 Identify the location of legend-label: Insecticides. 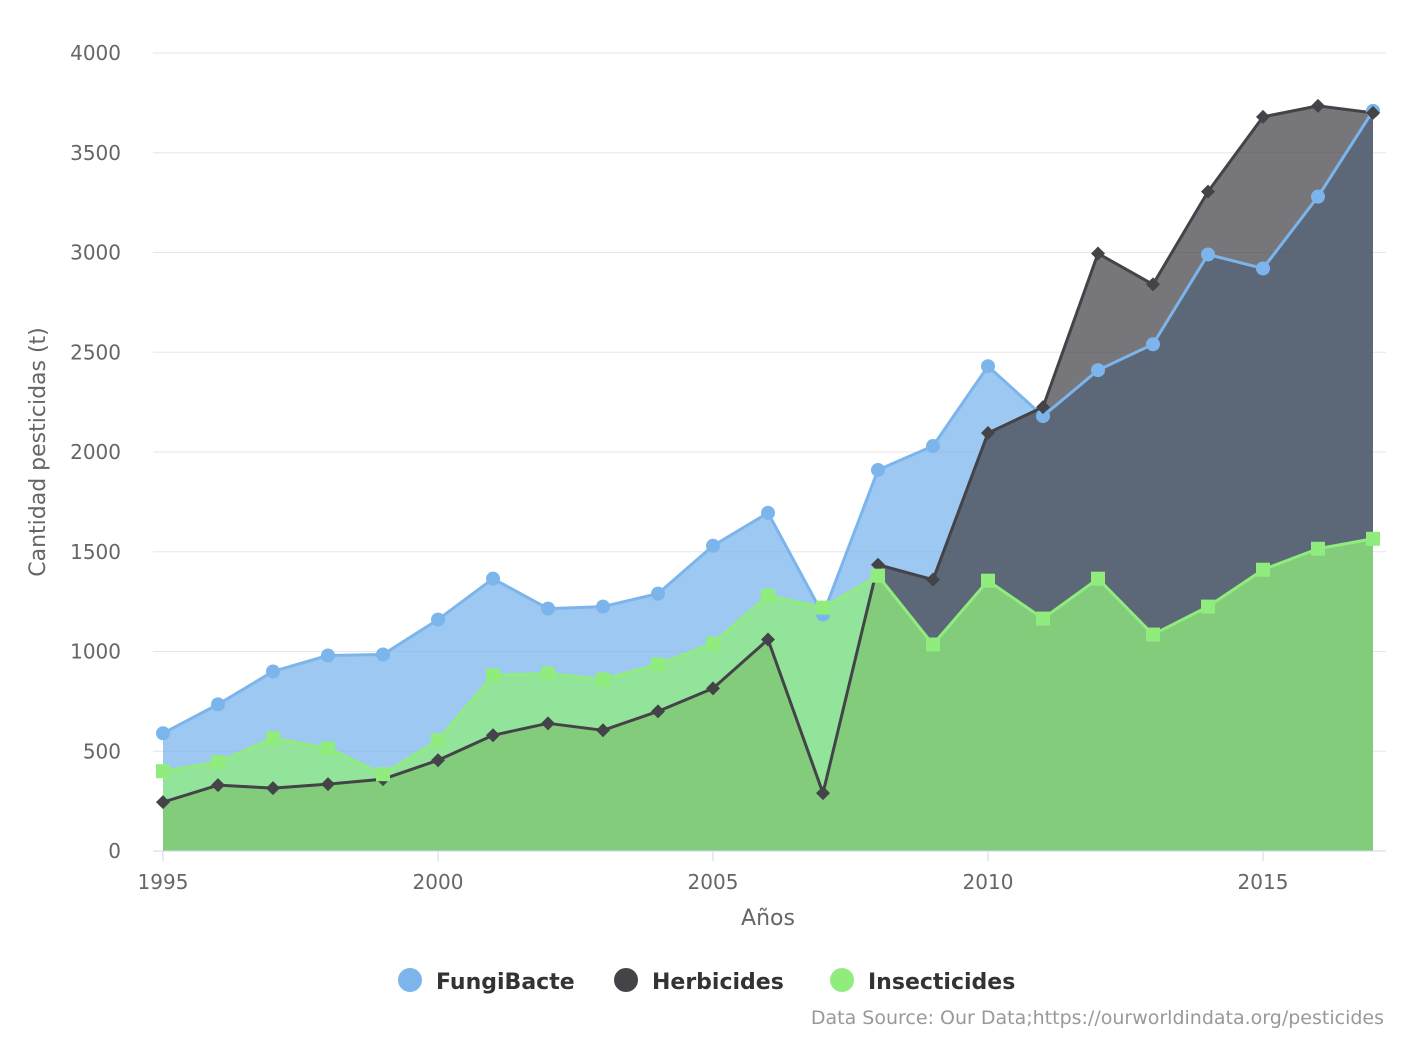
(941, 982).